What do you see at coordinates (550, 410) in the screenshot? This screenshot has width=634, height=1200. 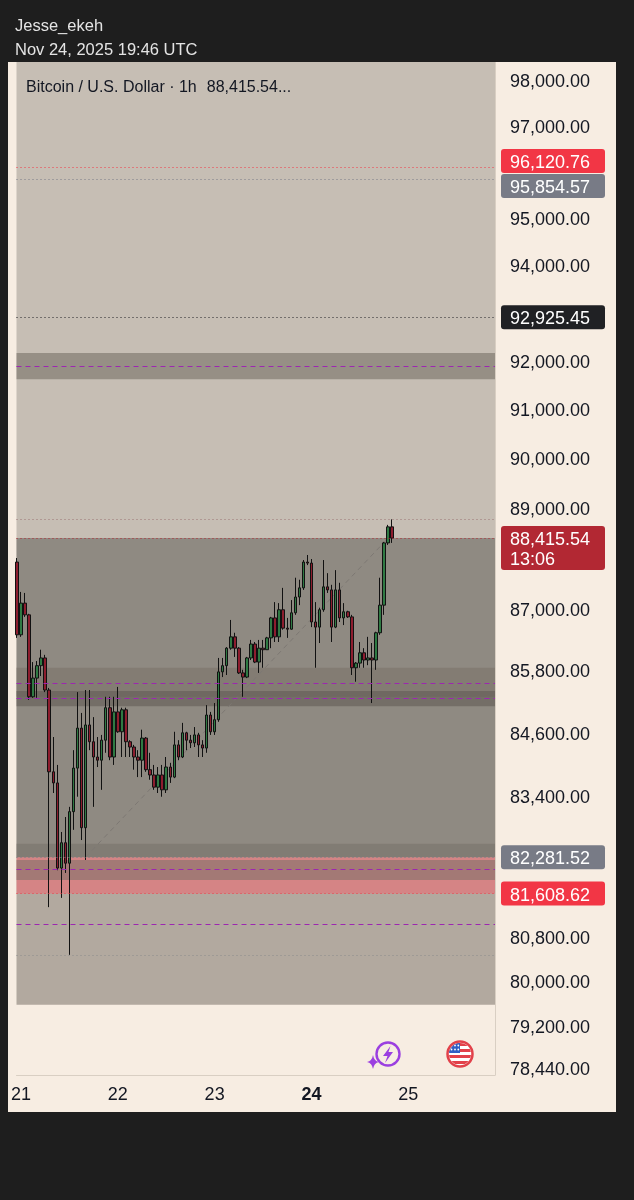 I see `y-tick-label: 91,000.00` at bounding box center [550, 410].